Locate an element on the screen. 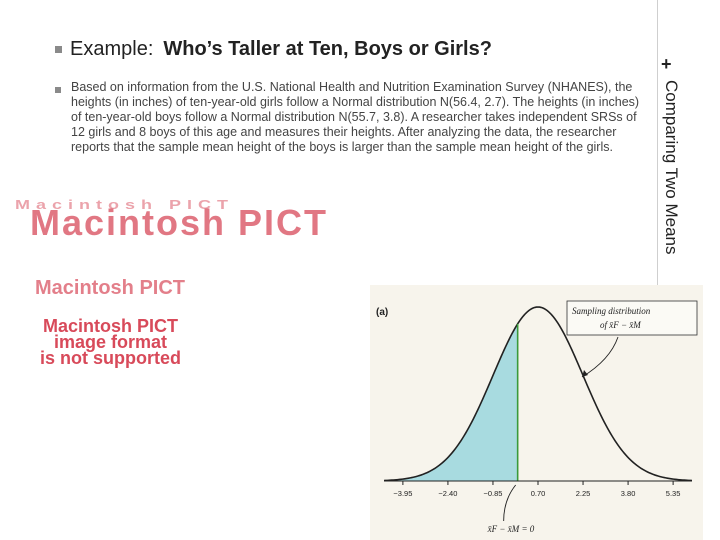 Image resolution: width=720 pixels, height=540 pixels. x-ticks: −3.95 −2.40 −0.85 0.70 2.25 3.80 5.35 is located at coordinates (536, 489).